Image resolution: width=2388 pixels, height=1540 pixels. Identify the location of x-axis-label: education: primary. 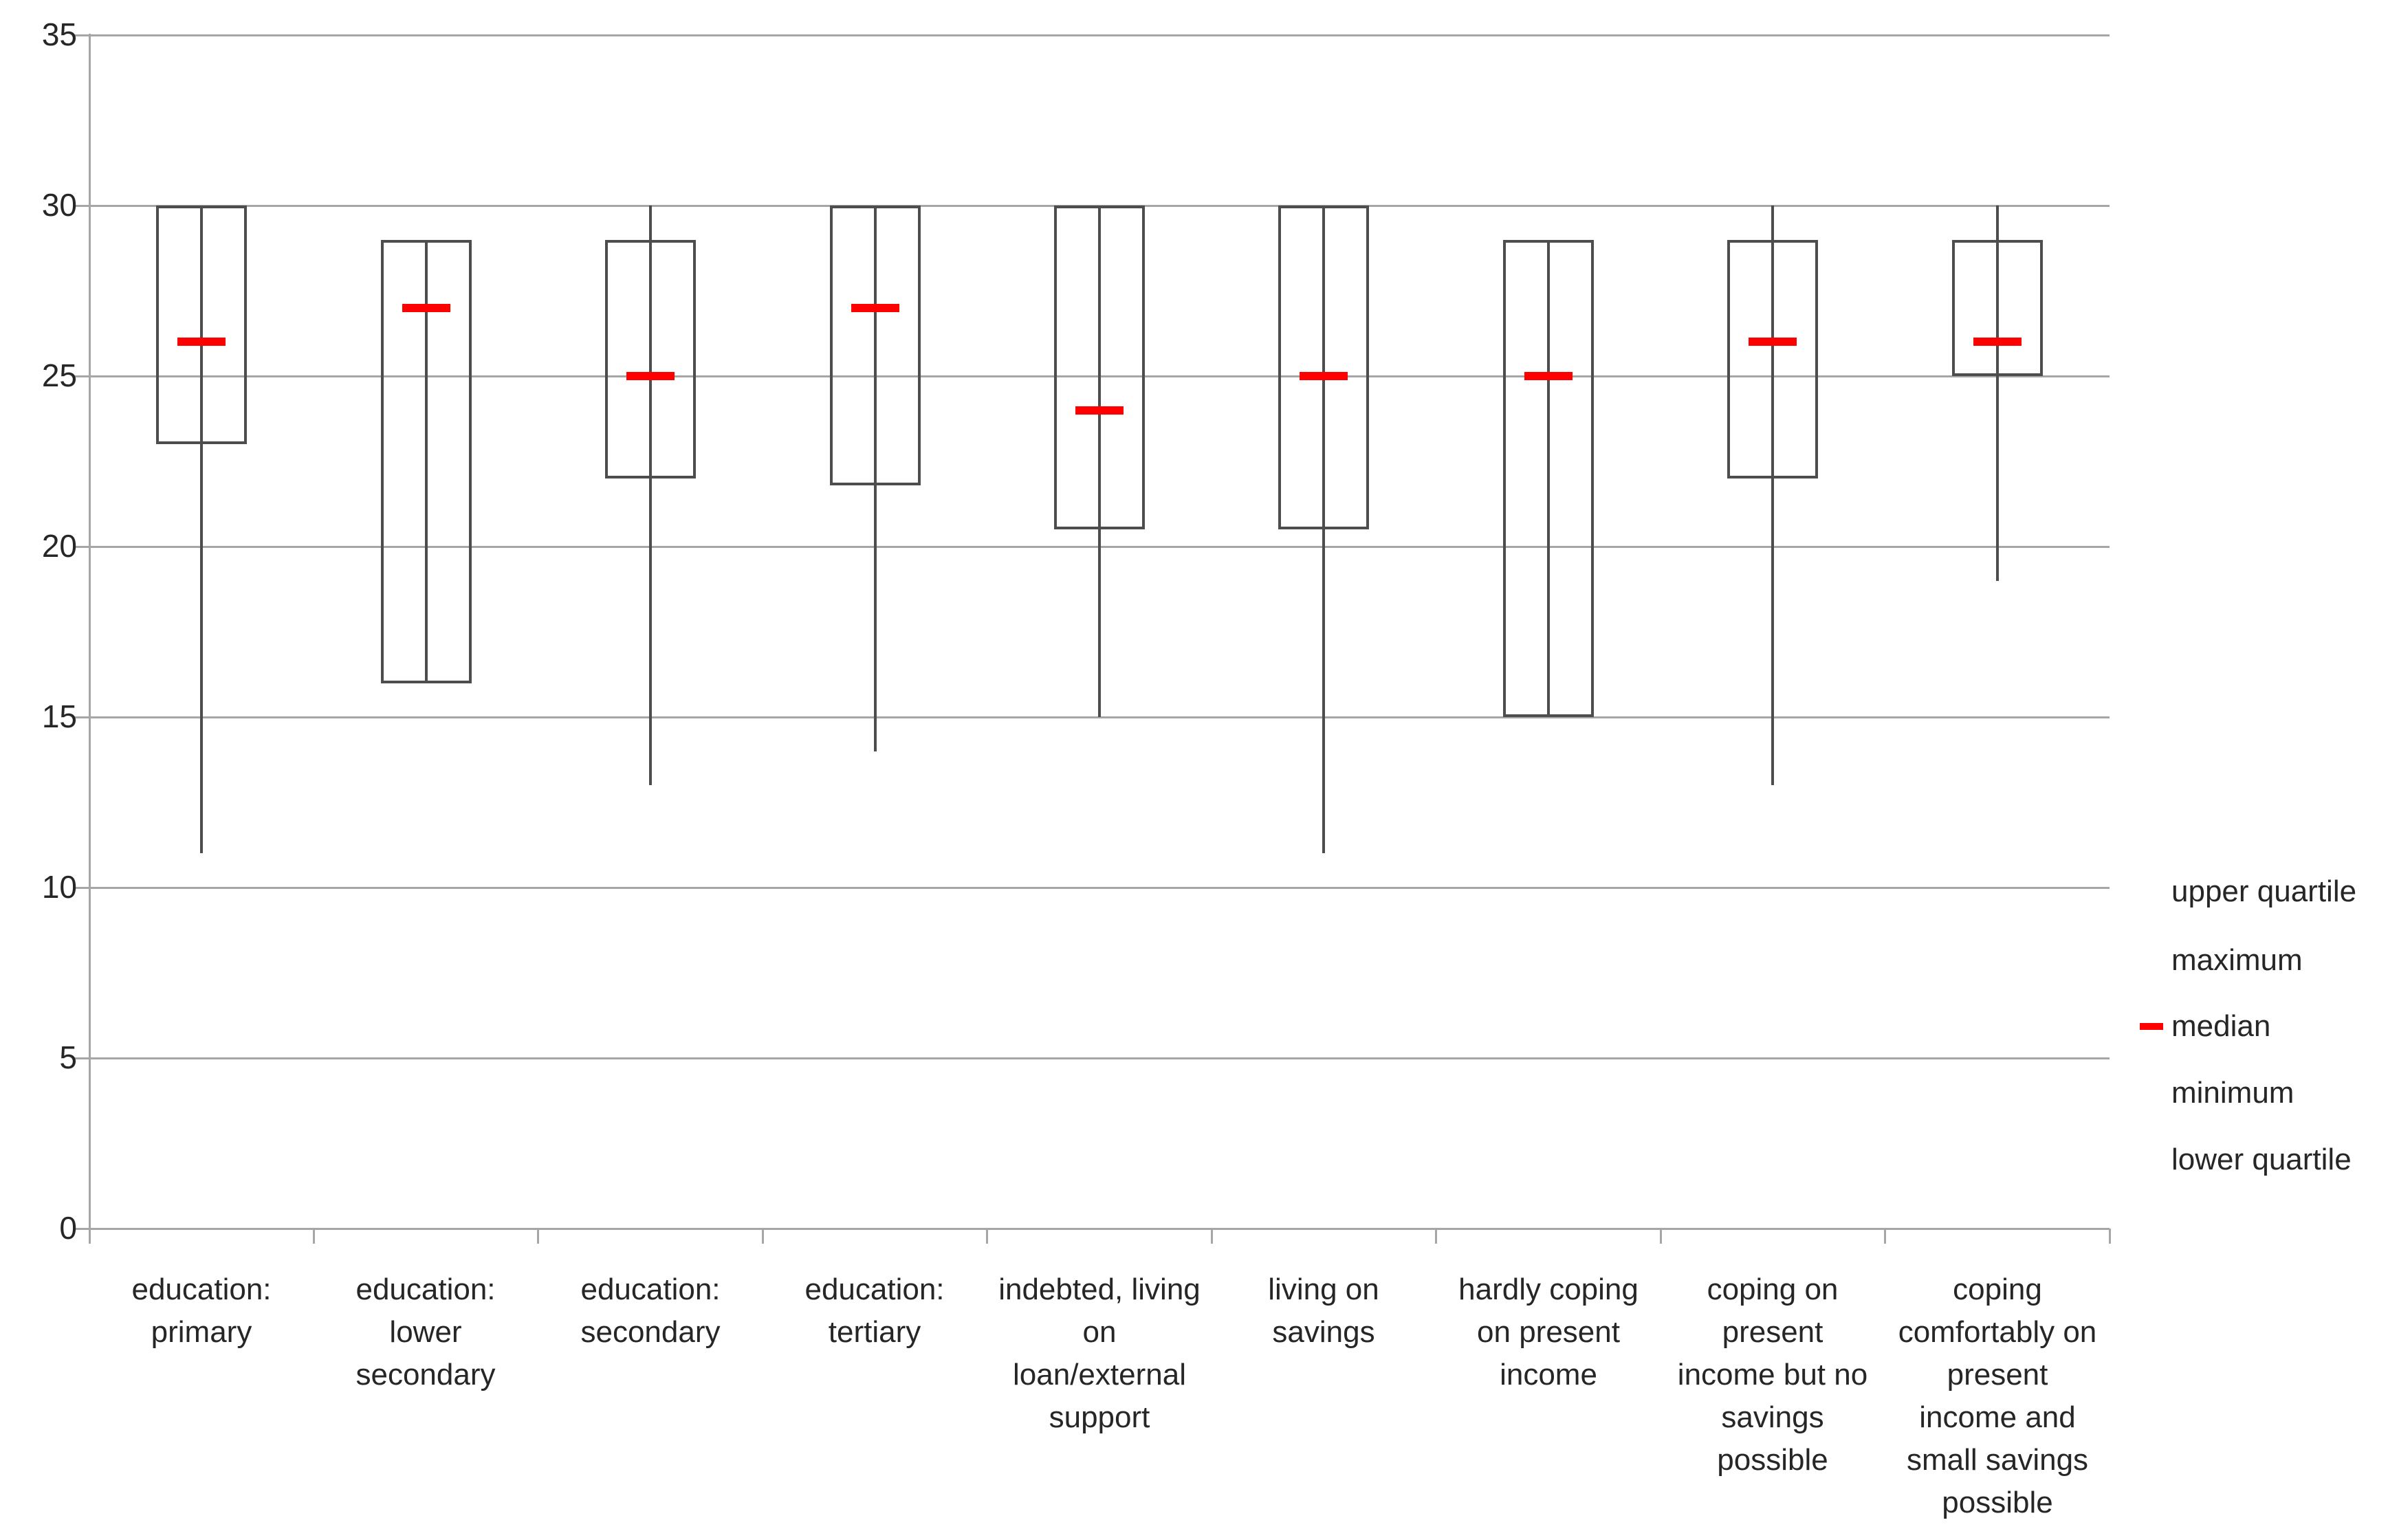
(201, 1311).